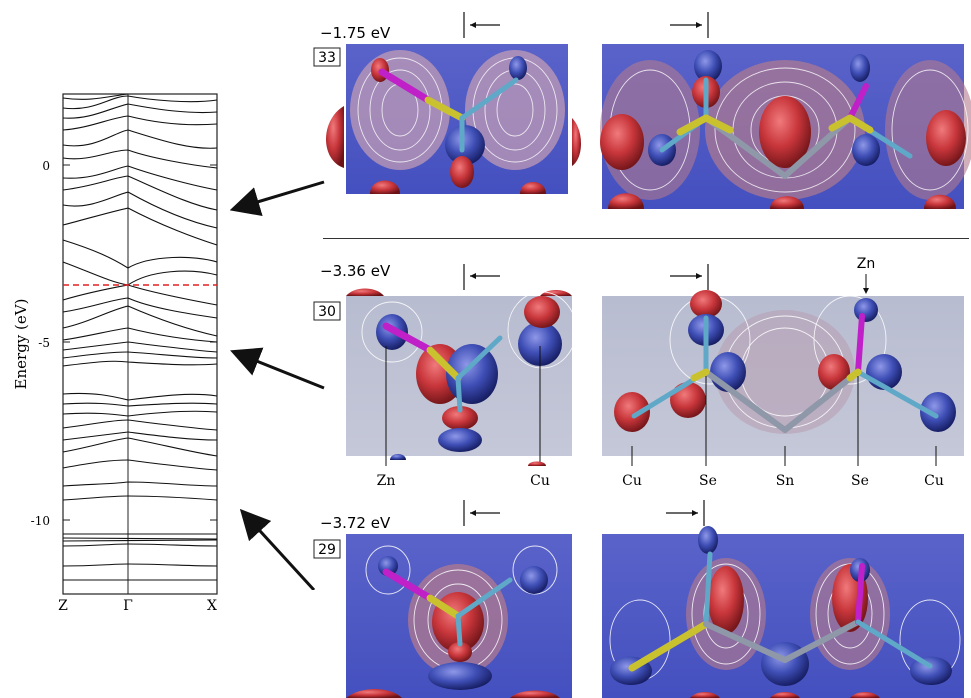 The width and height of the screenshot is (971, 698). Describe the element at coordinates (21, 344) in the screenshot. I see `y-axis-label: Energy (eV)` at that location.